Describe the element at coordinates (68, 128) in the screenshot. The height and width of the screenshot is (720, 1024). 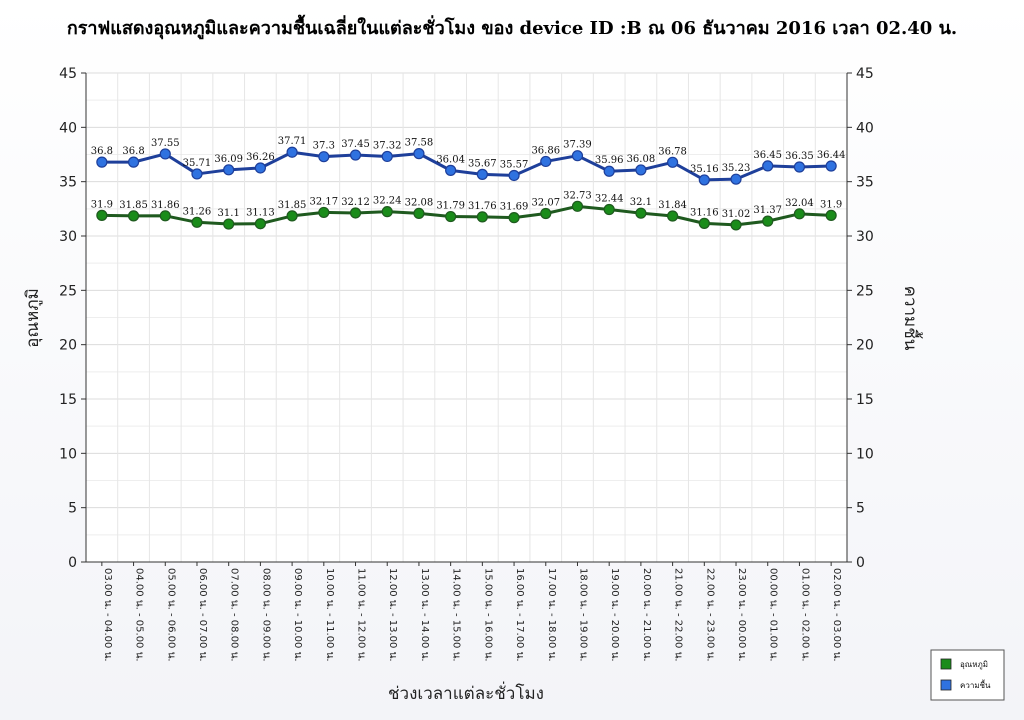
I see `y-tick-label-left: 40` at that location.